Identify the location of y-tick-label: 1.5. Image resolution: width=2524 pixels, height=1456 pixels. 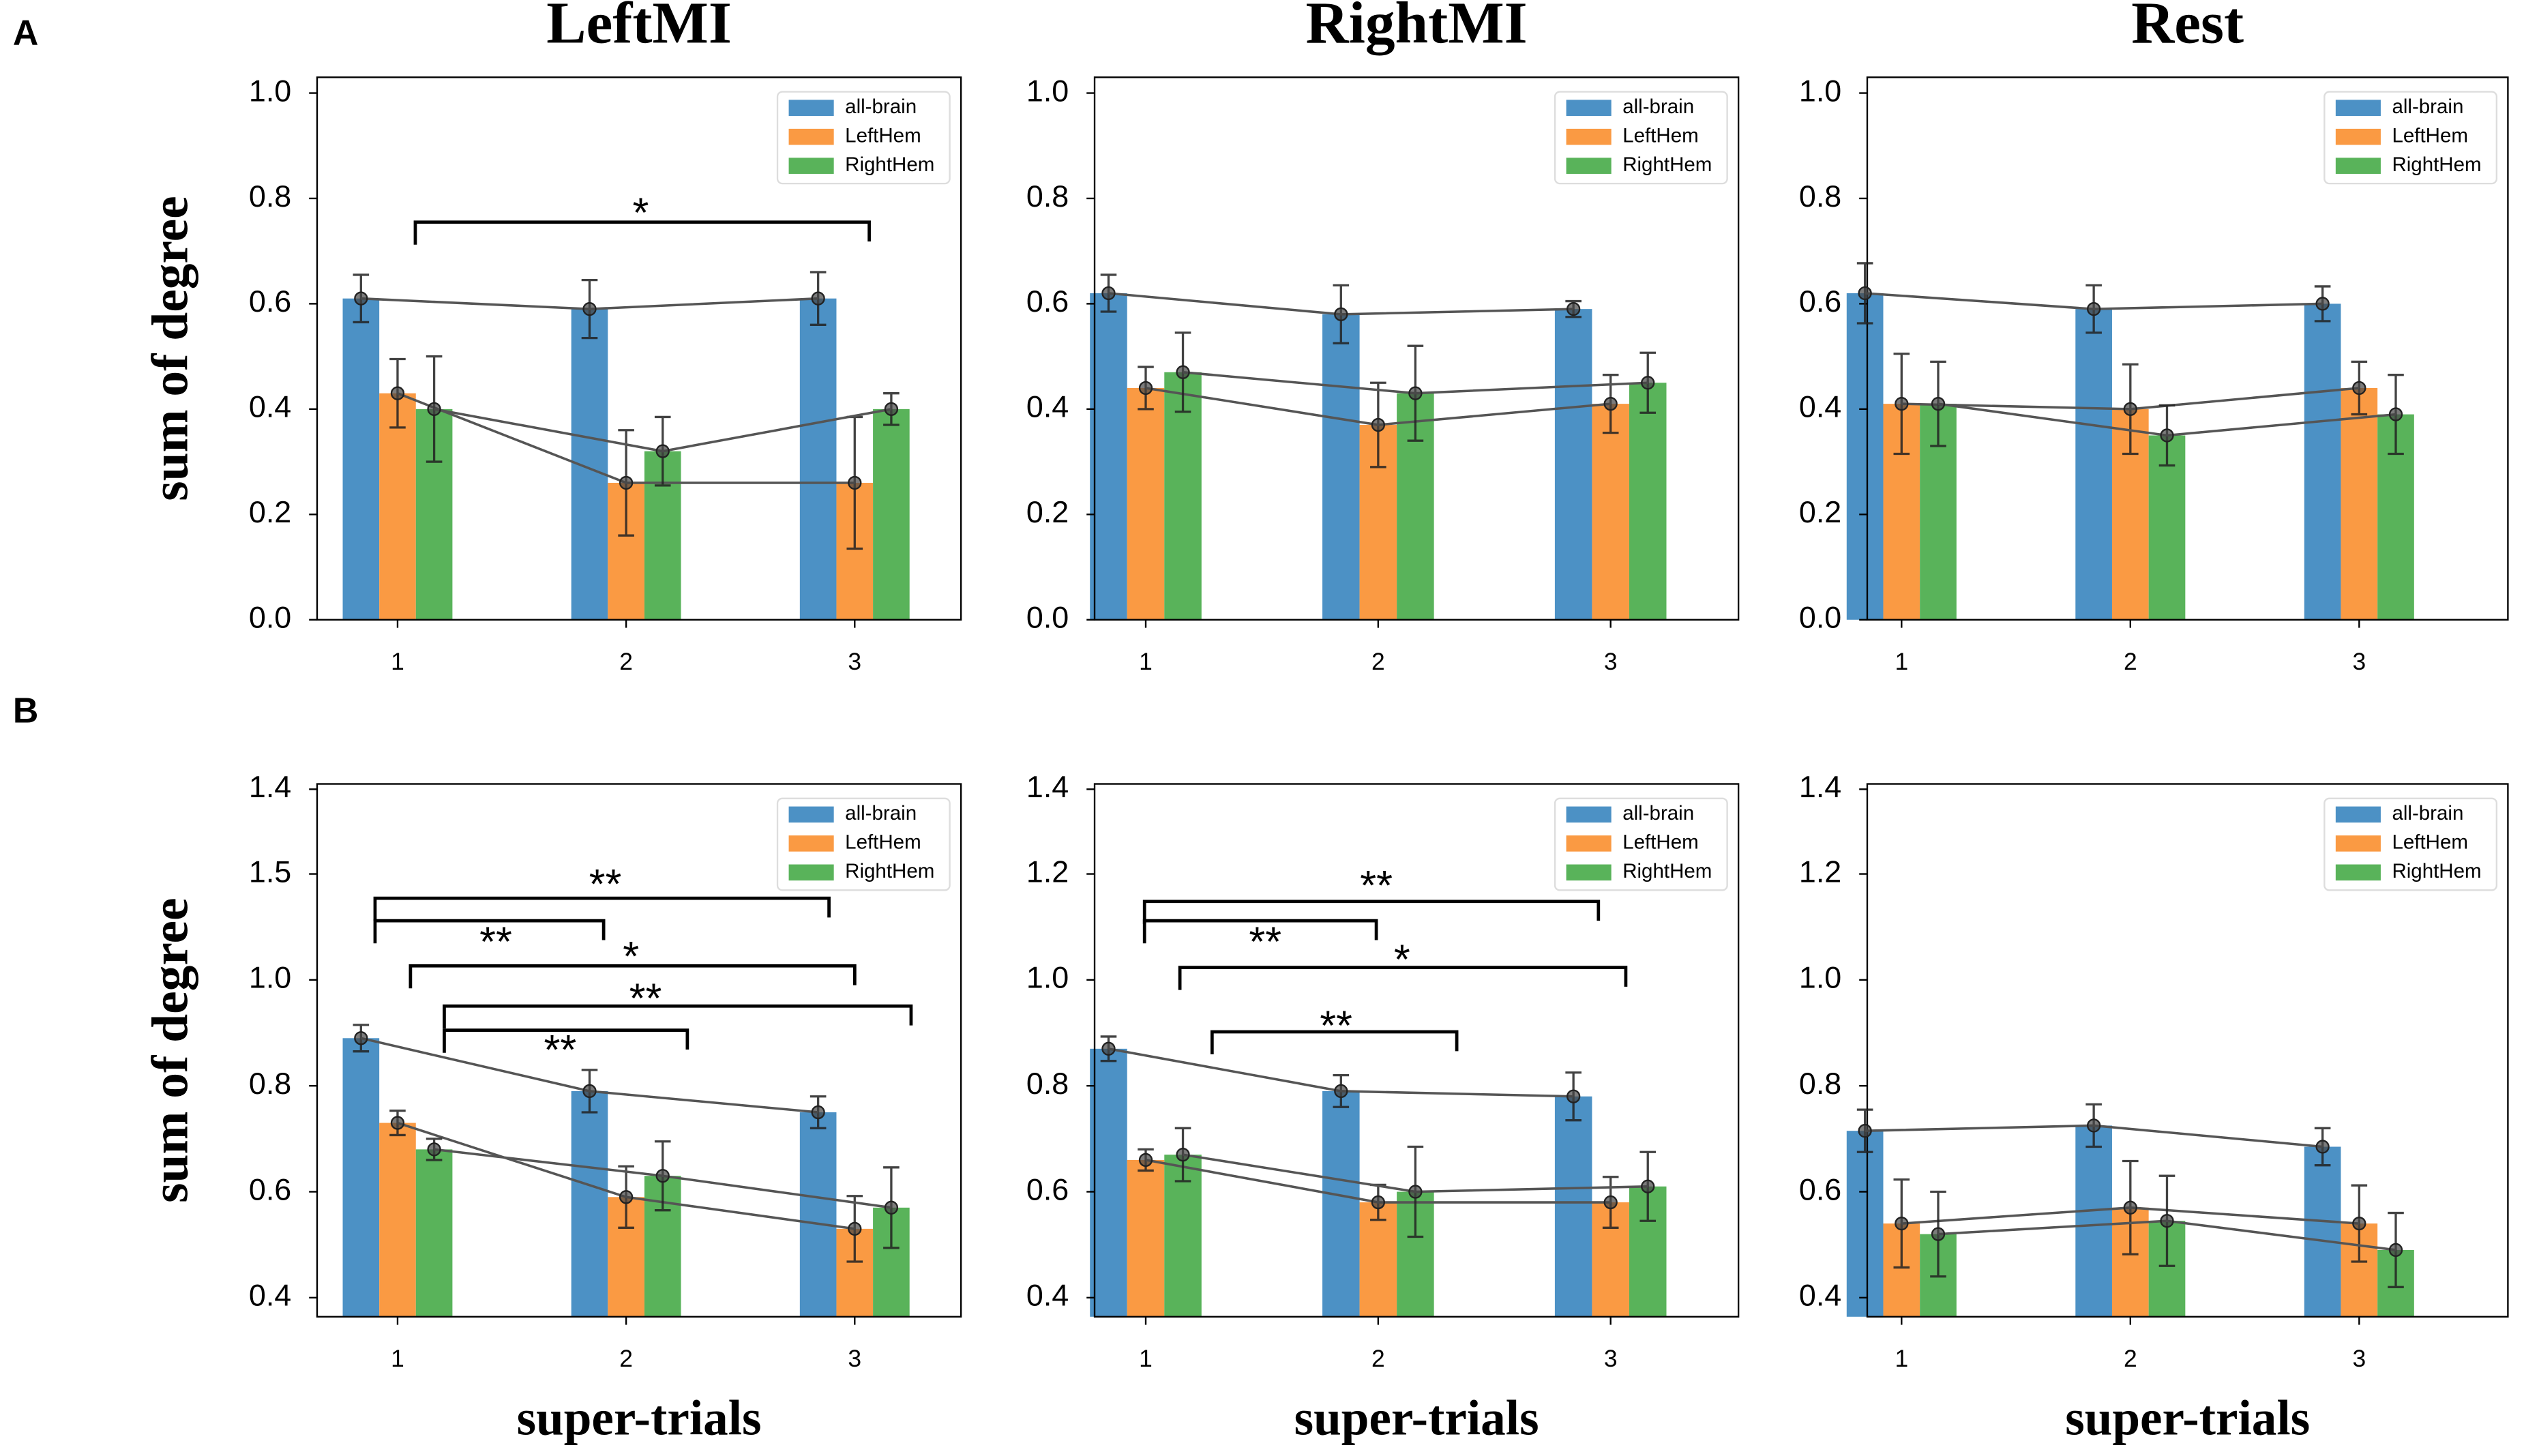
(270, 871).